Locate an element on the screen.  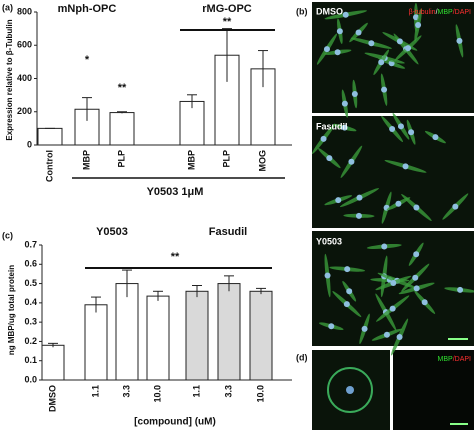
x-axis-label: [compound] (uM) is located at coordinates (175, 422).